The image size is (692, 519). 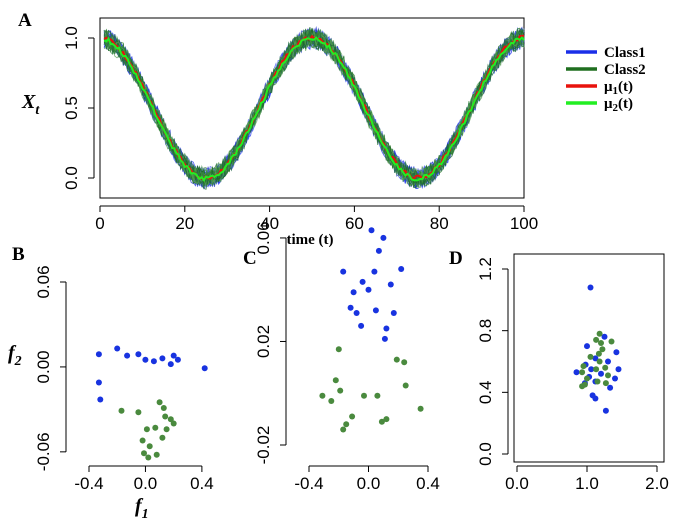 What do you see at coordinates (618, 88) in the screenshot?
I see `legend-label-3: μ1(t)` at bounding box center [618, 88].